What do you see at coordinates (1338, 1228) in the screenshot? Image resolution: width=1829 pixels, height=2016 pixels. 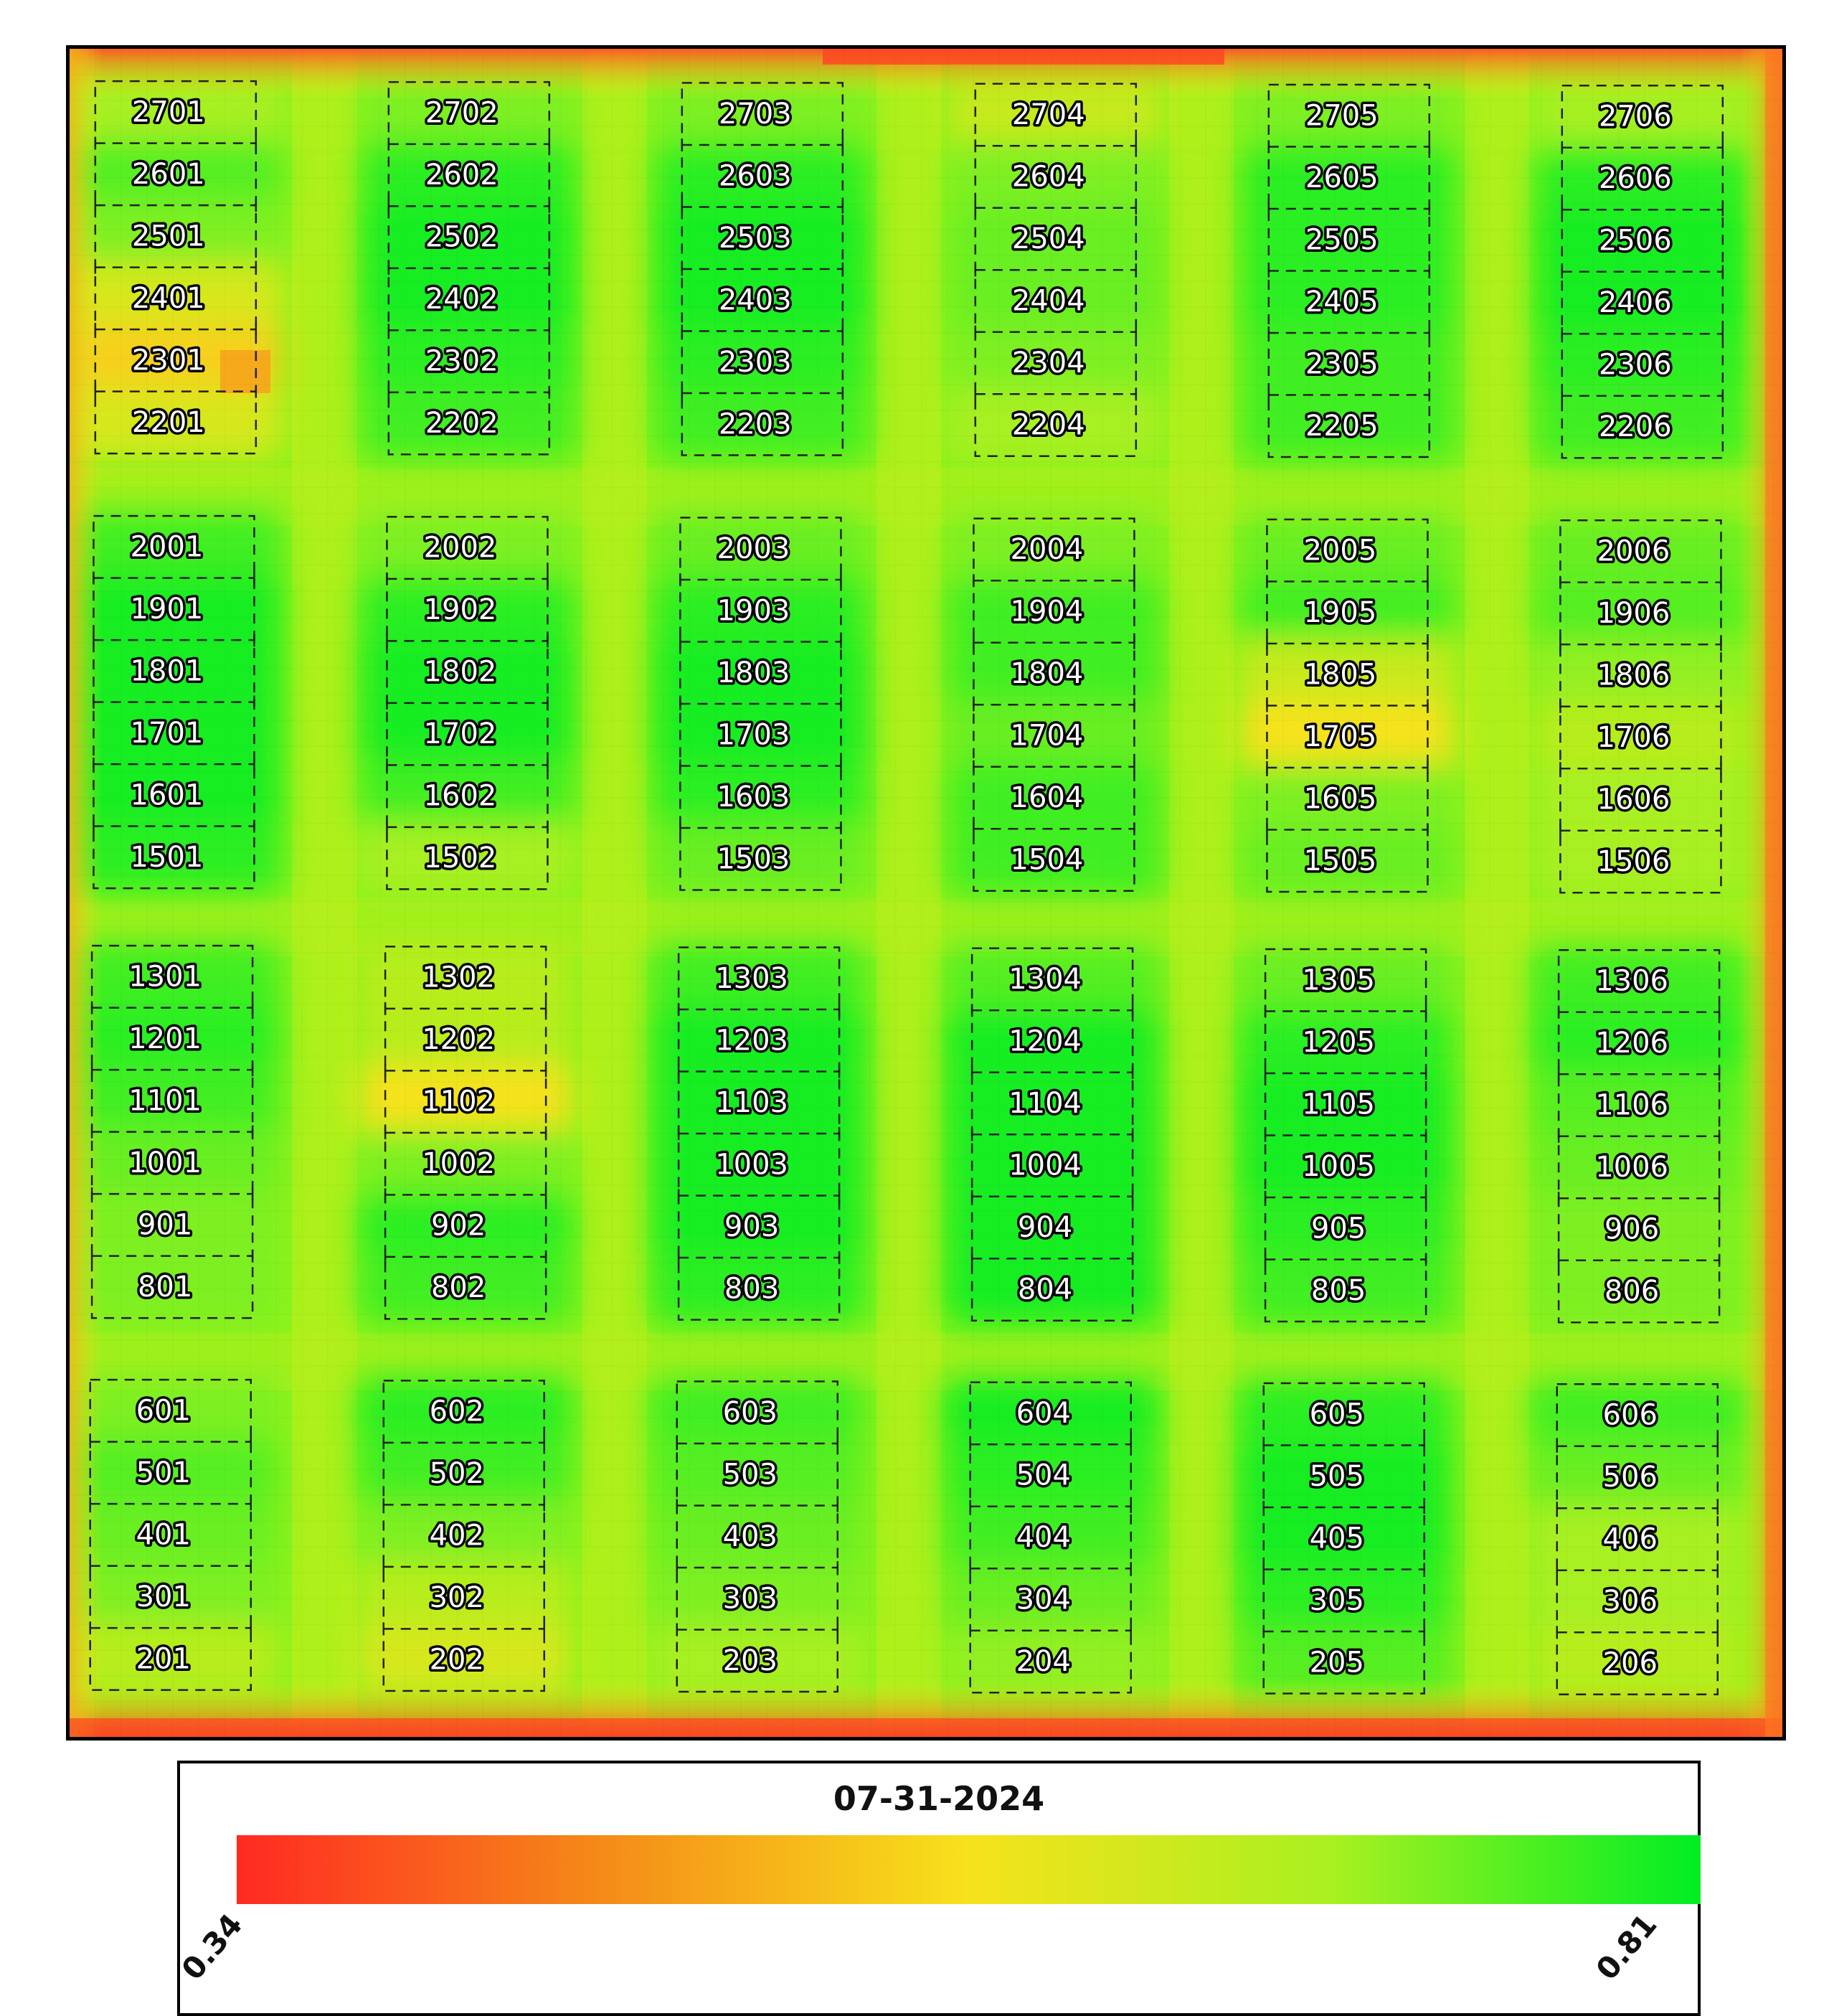 I see `plot-label: 905` at bounding box center [1338, 1228].